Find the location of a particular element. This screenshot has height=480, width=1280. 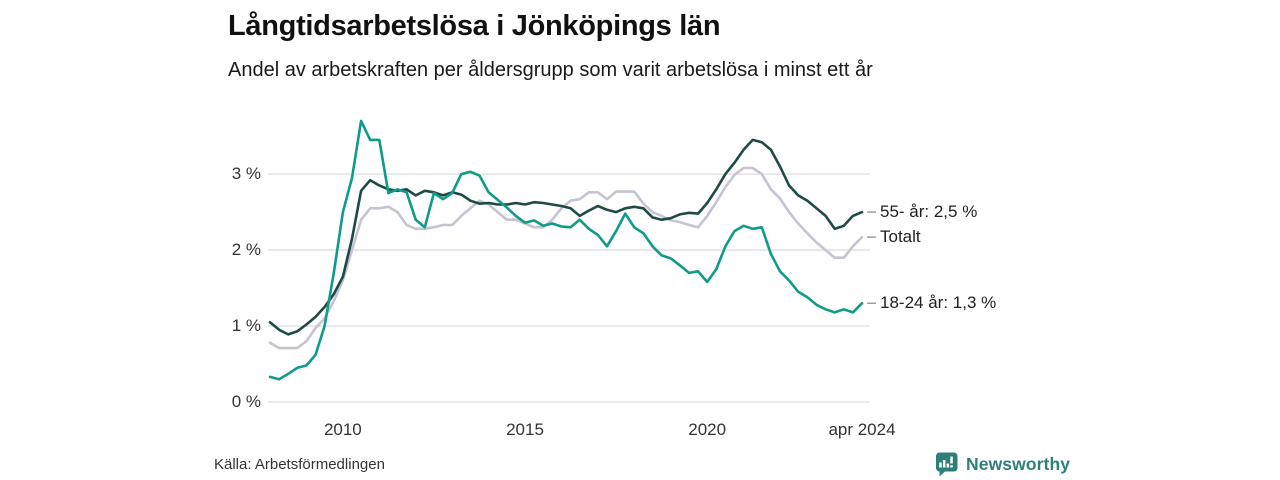

series-end-label-18-24-r: 18-24 år: 1,3 % is located at coordinates (938, 303).